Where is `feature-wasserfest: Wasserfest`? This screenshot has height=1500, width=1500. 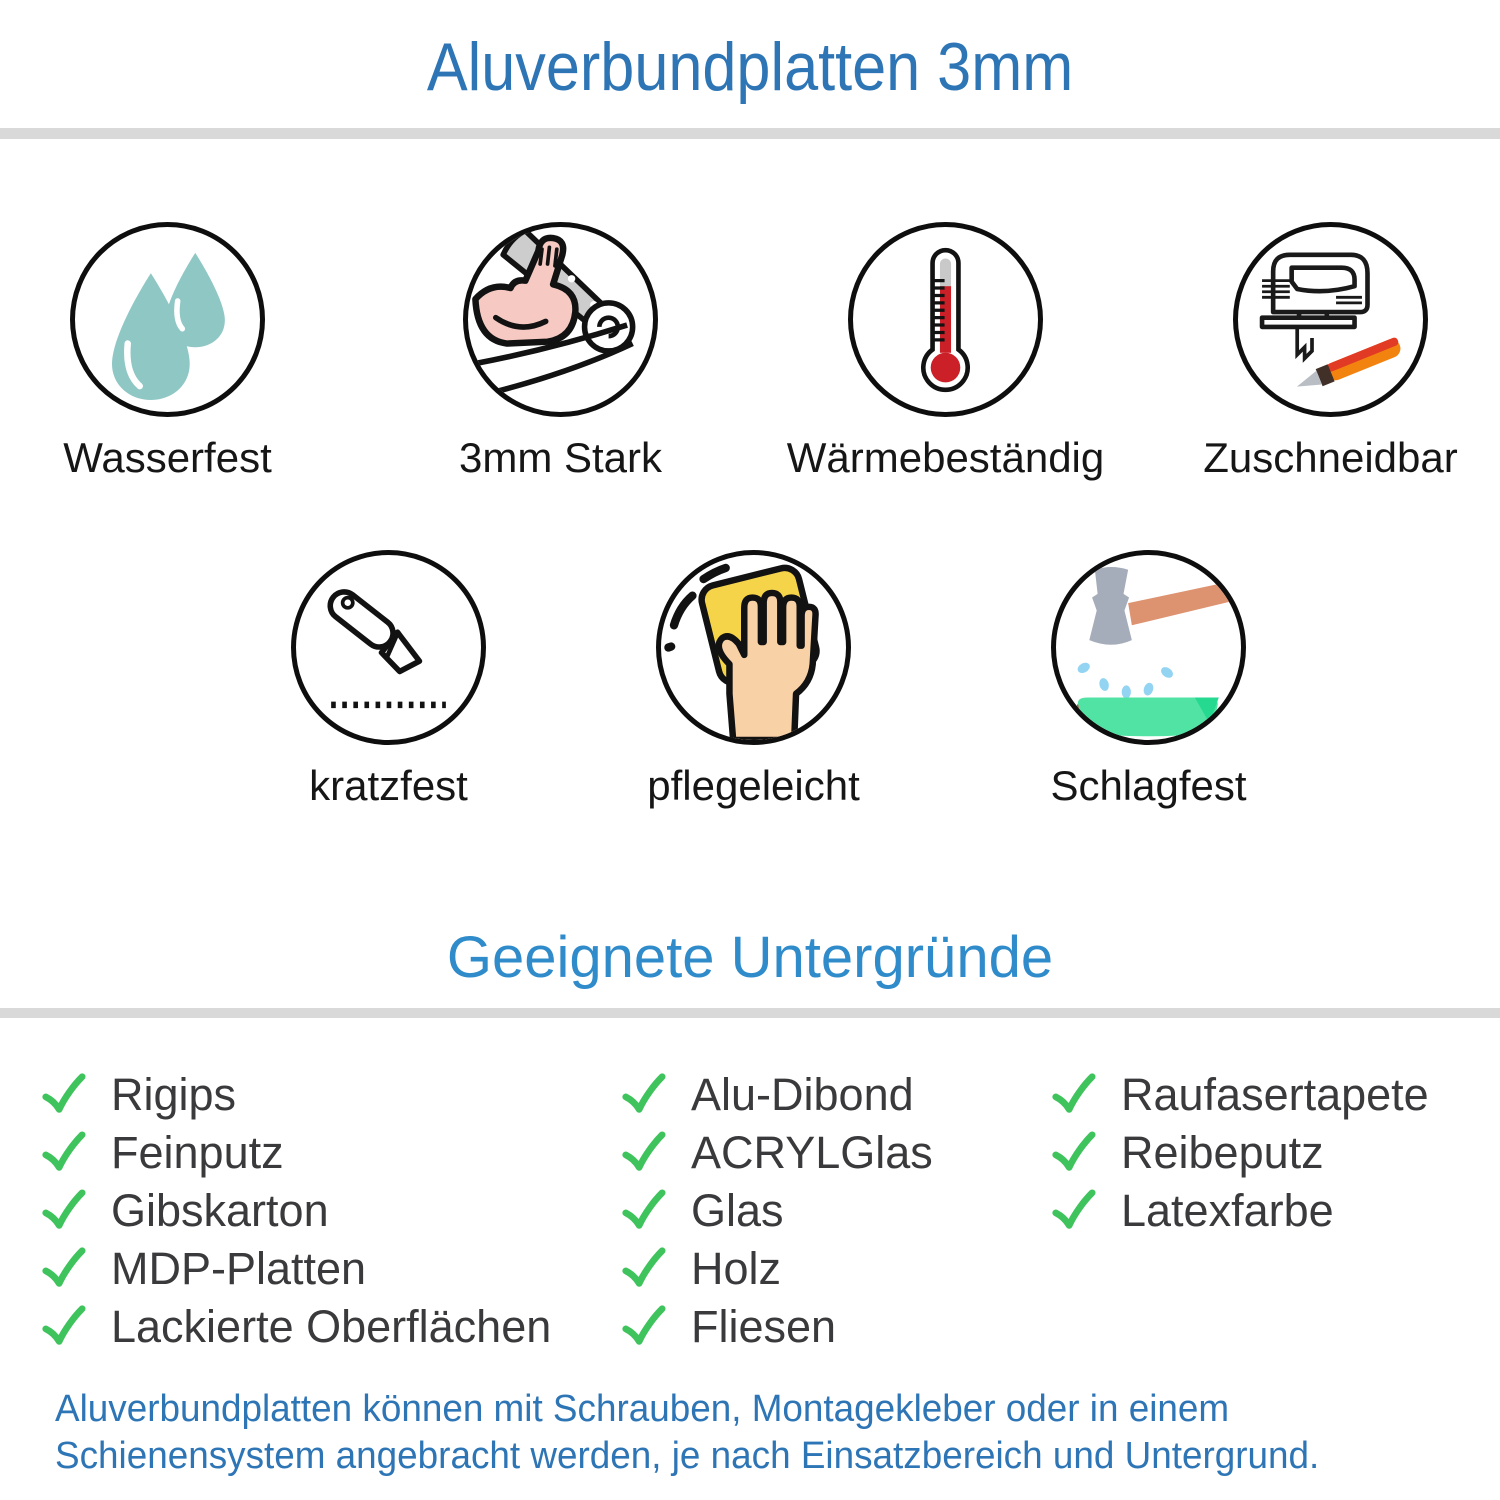
feature-wasserfest: Wasserfest is located at coordinates (167, 351).